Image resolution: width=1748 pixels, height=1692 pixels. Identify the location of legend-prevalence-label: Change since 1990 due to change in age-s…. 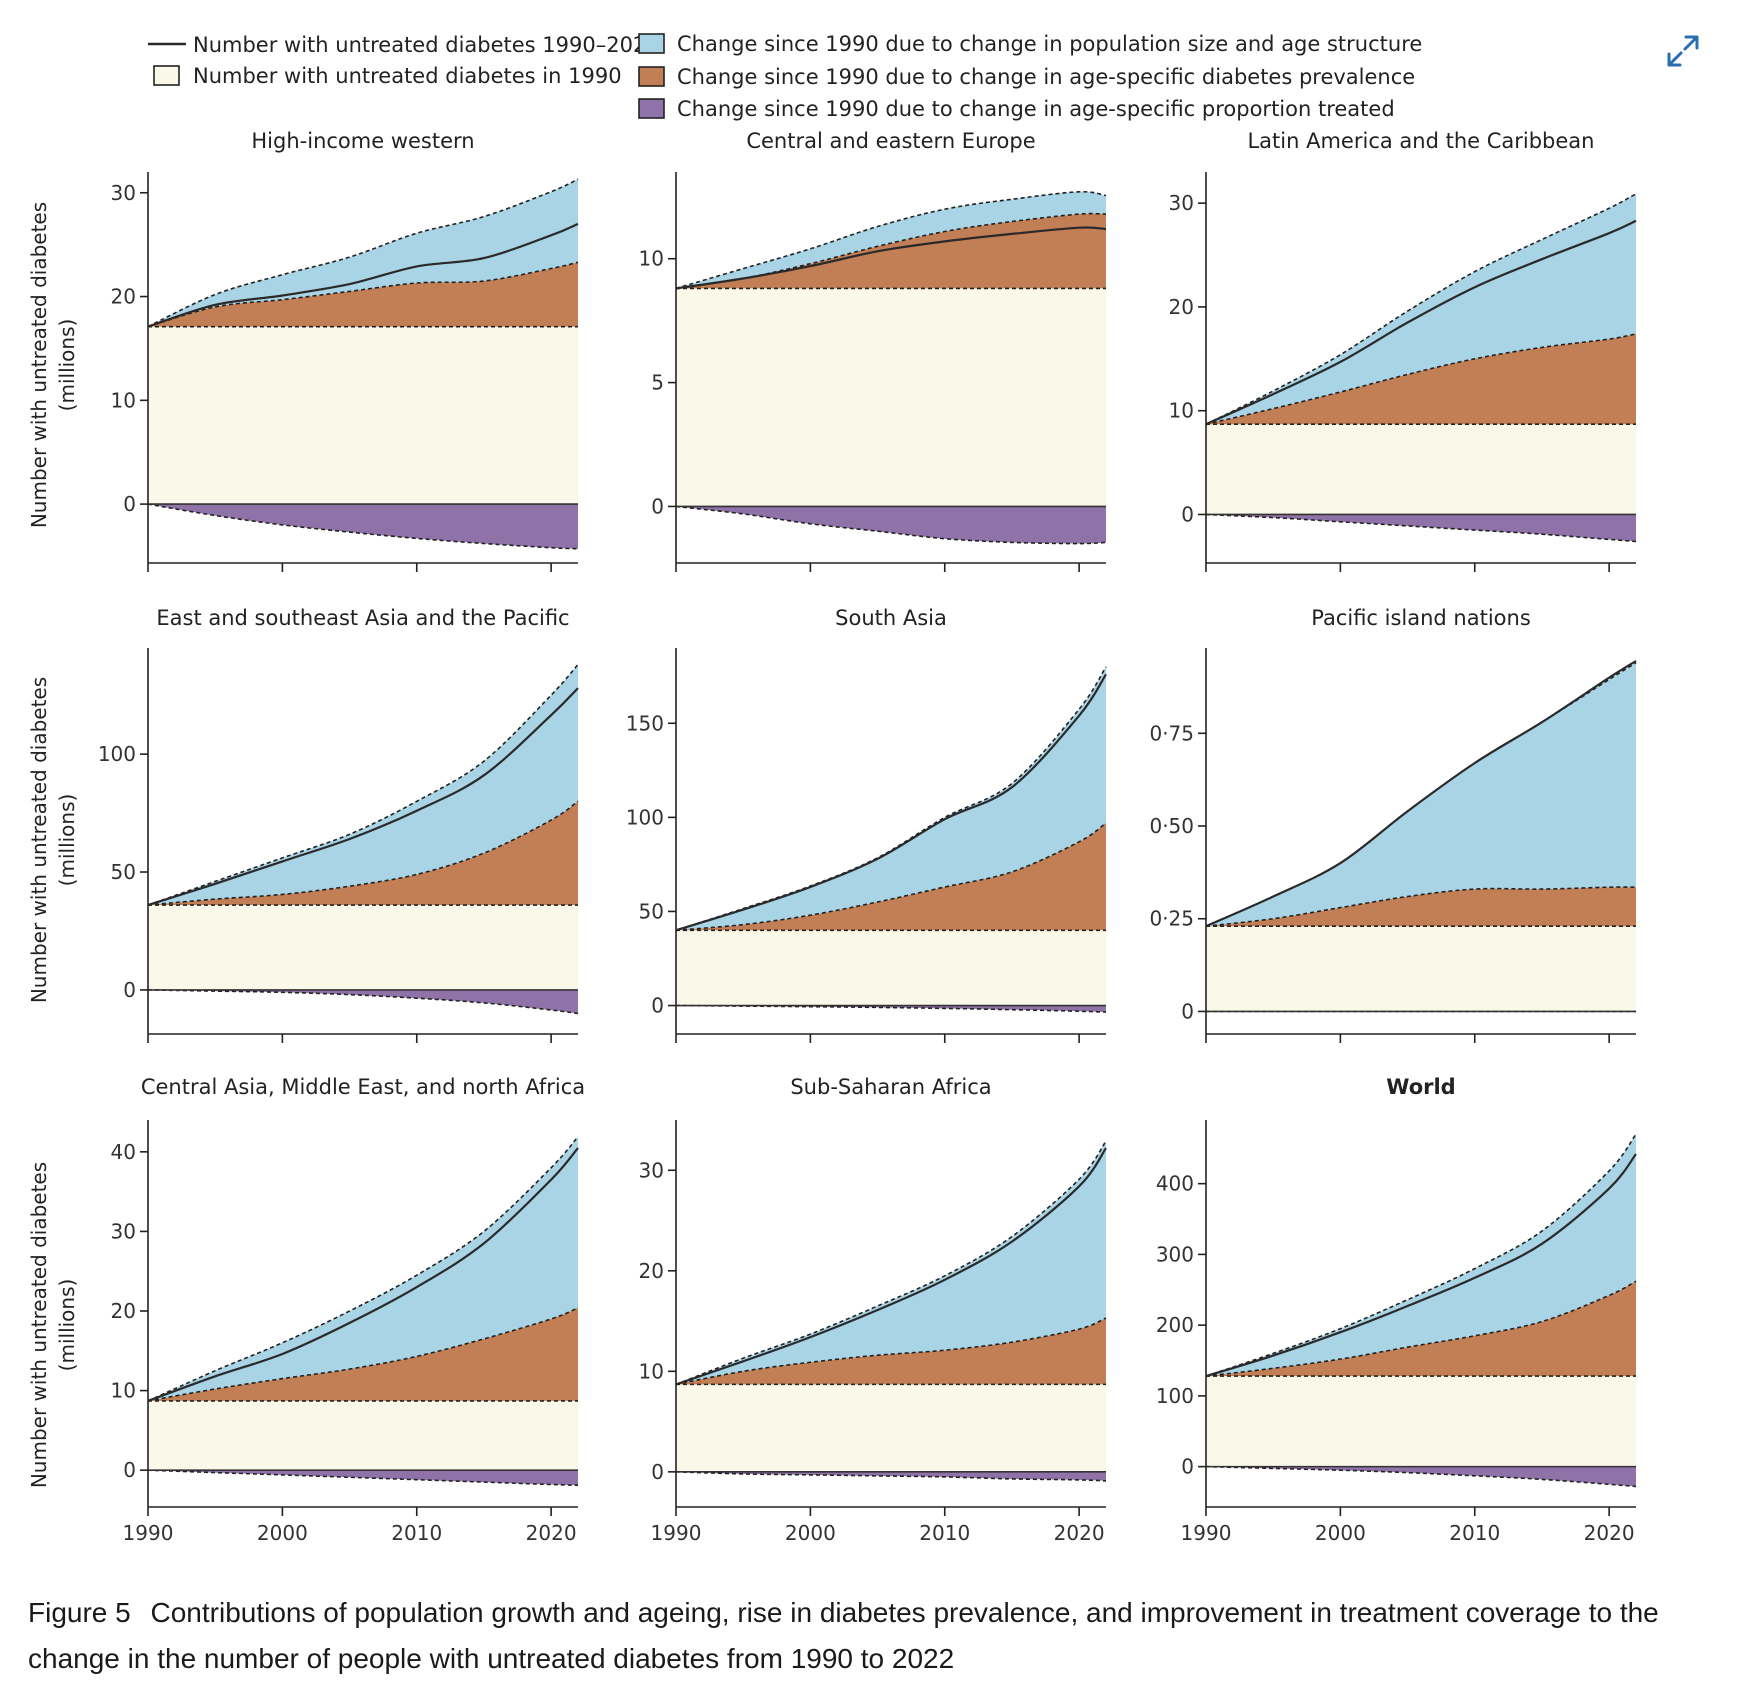
(1046, 77).